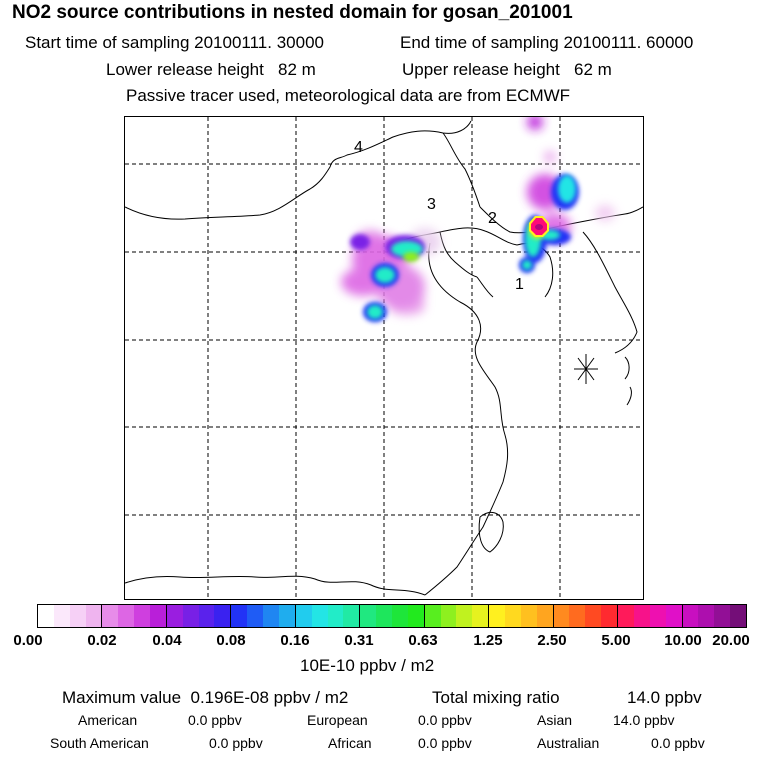  What do you see at coordinates (297, 69) in the screenshot?
I see `lower-height-value: 82 m` at bounding box center [297, 69].